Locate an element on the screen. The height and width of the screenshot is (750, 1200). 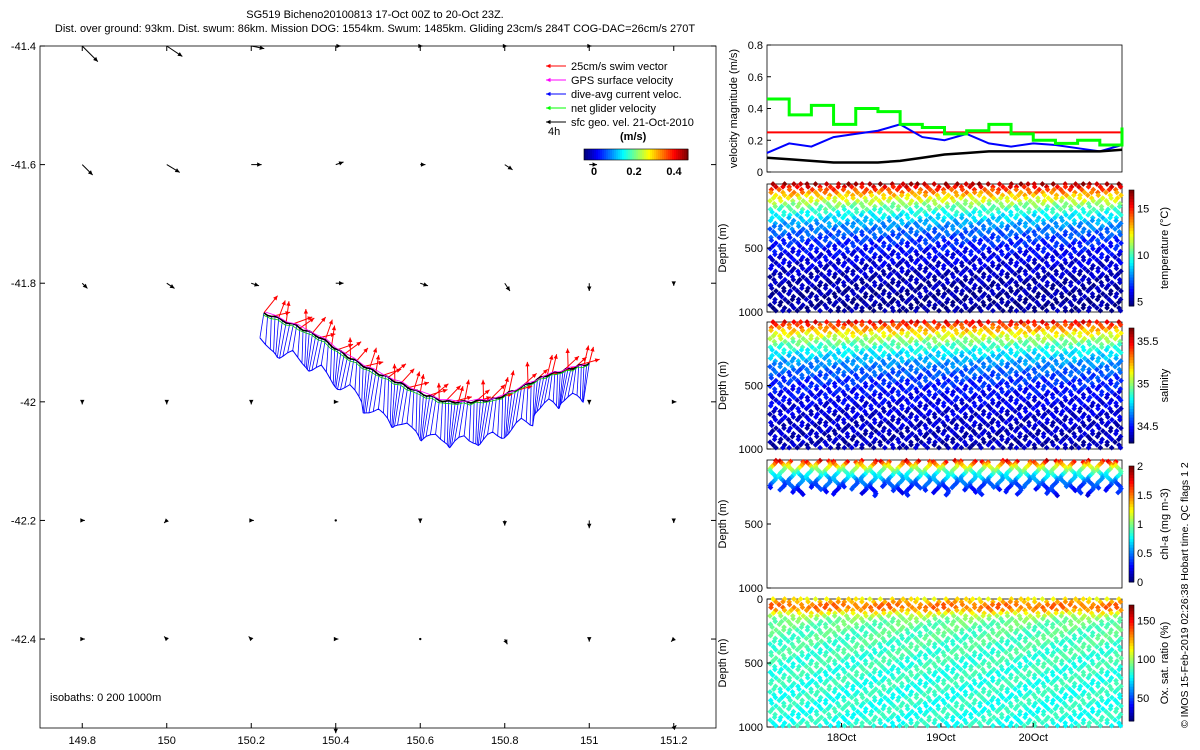
salinity-sample-point is located at coordinates (988, 322).